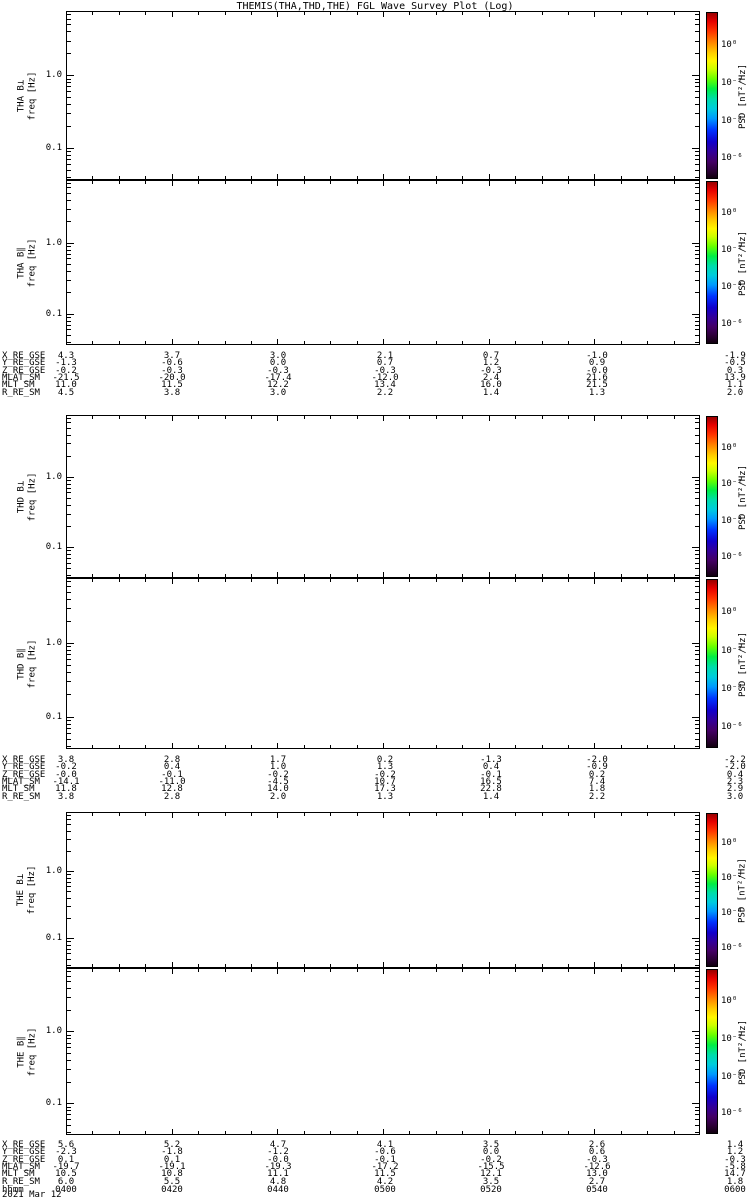 This screenshot has width=750, height=1200. I want to click on y-axis-label: THE B∥ freq [Hz], so click(27, 1051).